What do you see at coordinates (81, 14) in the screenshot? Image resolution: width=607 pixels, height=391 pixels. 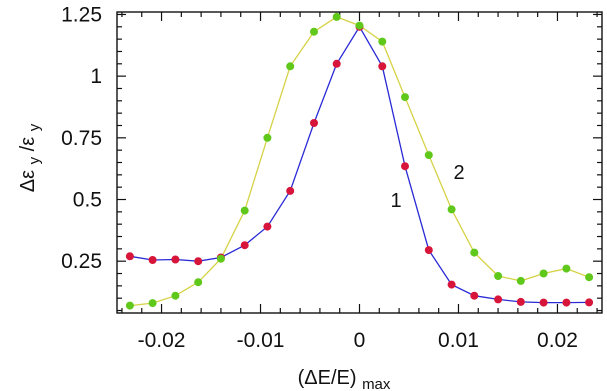 I see `y-tick-label: 1.25` at bounding box center [81, 14].